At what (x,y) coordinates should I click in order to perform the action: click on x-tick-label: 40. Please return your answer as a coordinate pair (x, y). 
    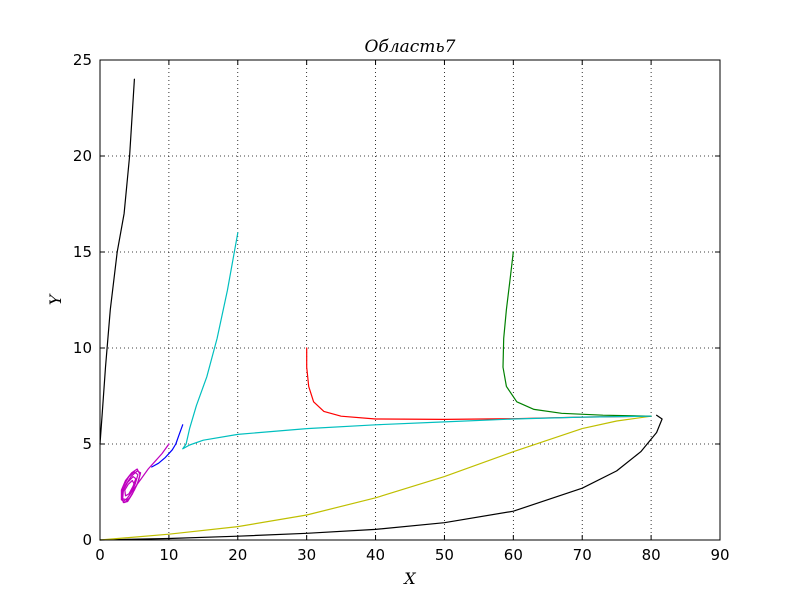
    Looking at the image, I should click on (375, 555).